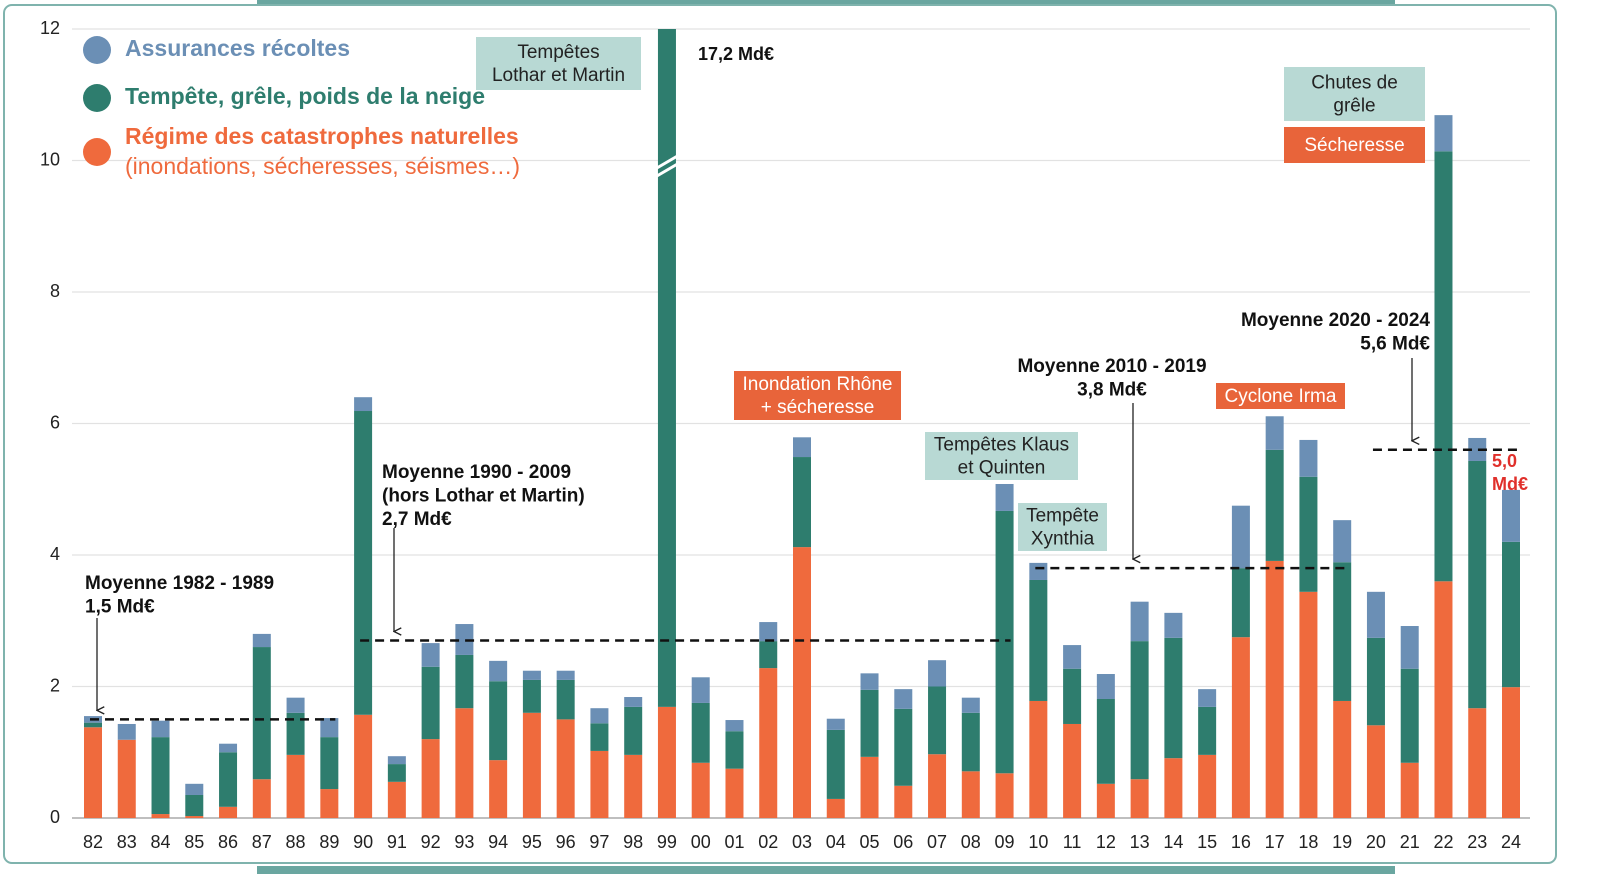 The image size is (1600, 891). I want to click on x-tick-label: 86, so click(228, 842).